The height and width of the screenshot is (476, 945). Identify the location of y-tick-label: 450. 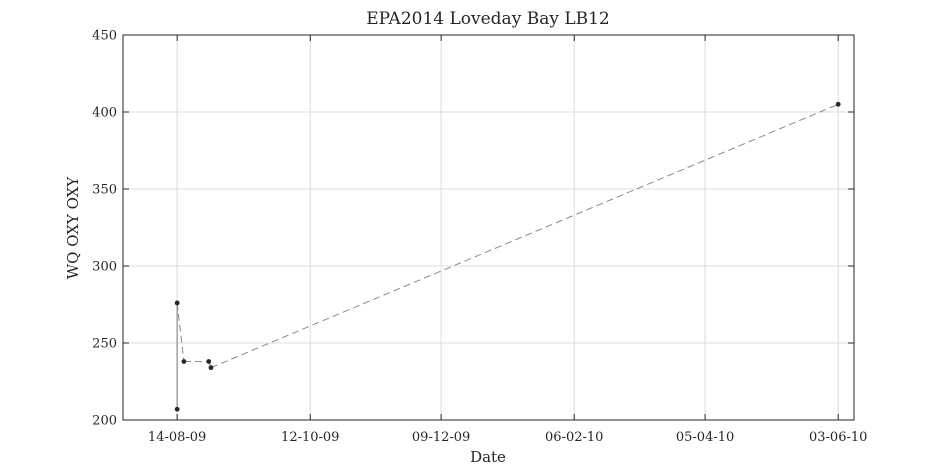
(104, 36).